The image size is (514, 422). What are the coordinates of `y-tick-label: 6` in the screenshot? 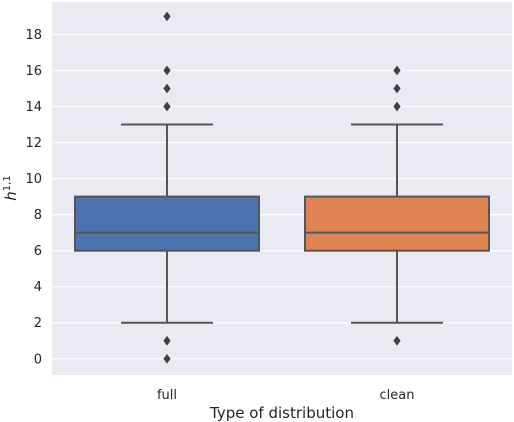 It's located at (38, 251).